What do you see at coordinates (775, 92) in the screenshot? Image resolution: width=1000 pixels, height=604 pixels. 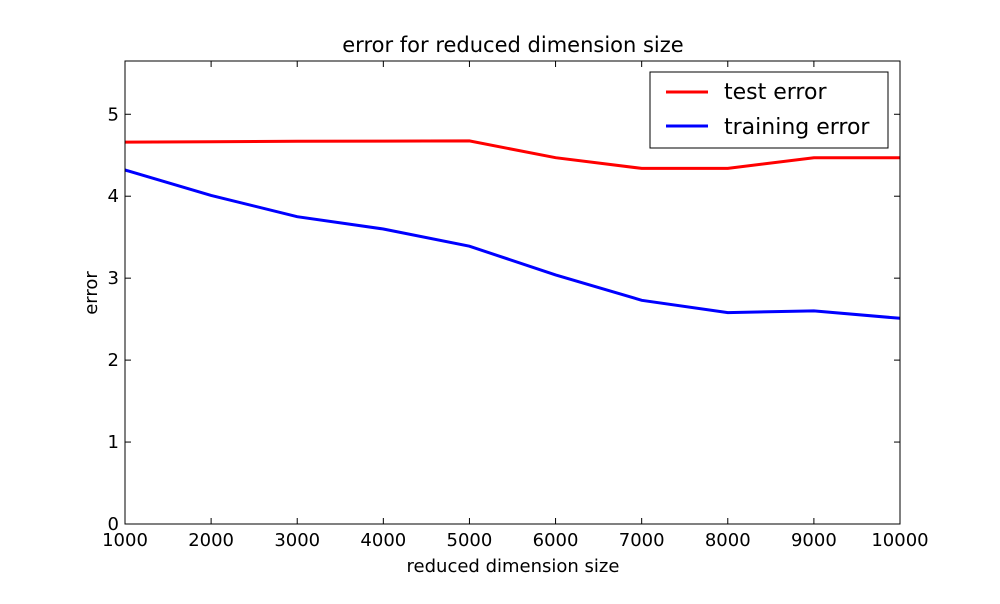 I see `legend-label-test-error: test error` at bounding box center [775, 92].